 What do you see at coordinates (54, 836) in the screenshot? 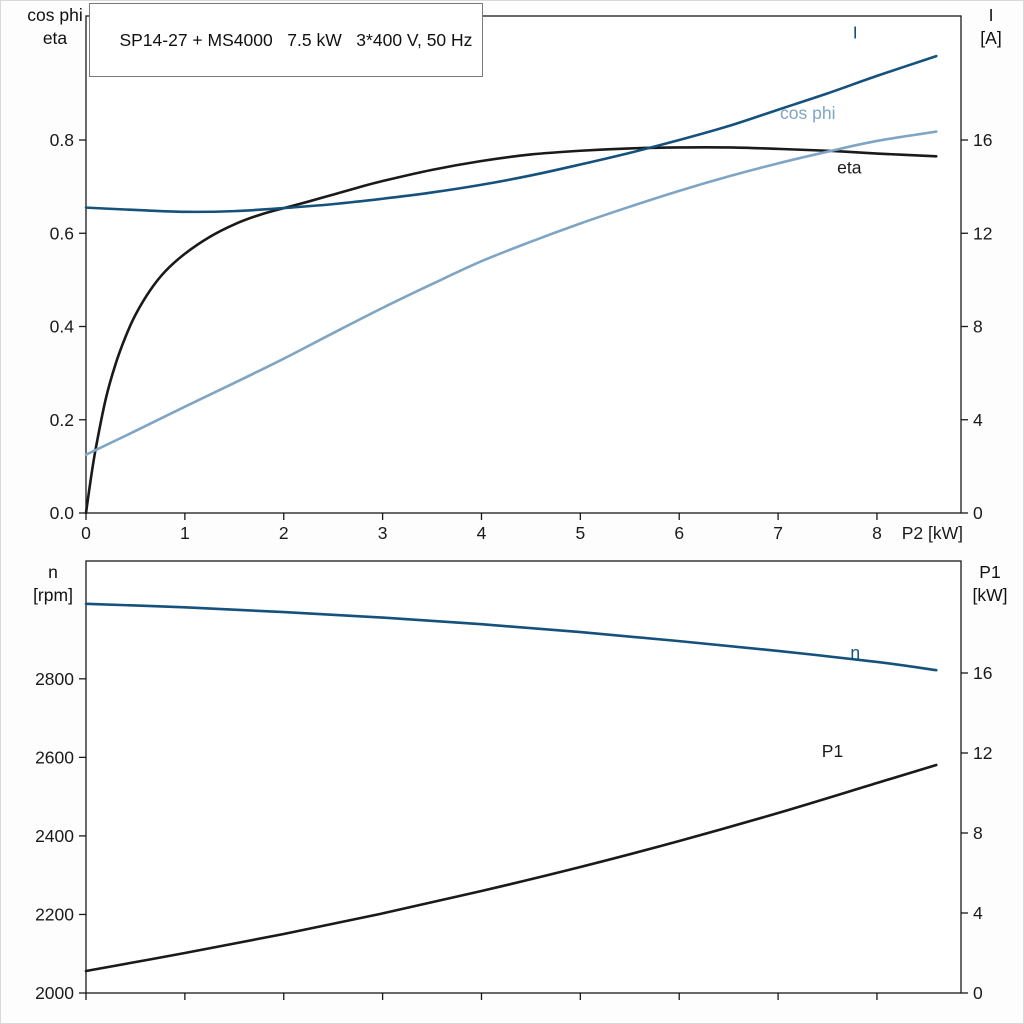
I see `lower-left-tick-label: 2400` at bounding box center [54, 836].